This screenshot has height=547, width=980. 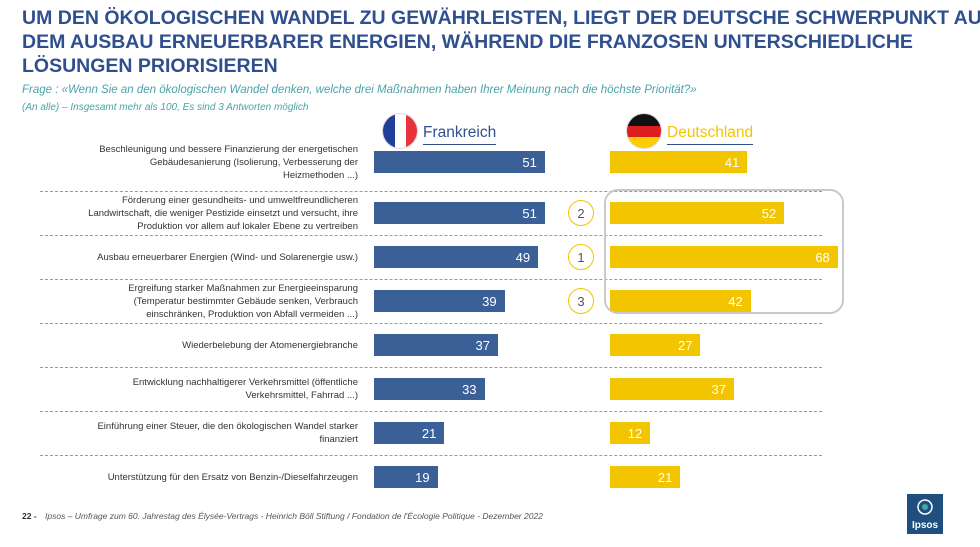 I want to click on france-value-label: 33, so click(x=469, y=389).